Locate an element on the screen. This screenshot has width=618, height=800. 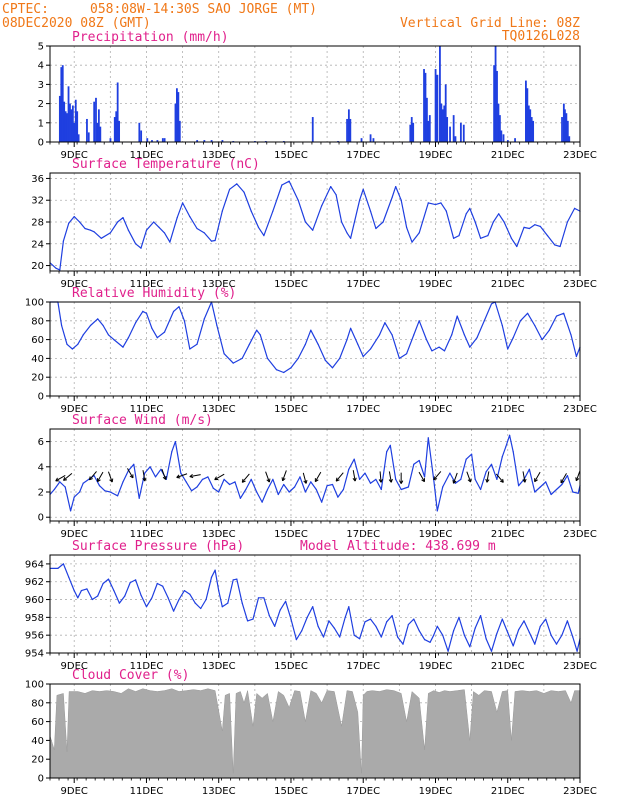
precip-xtick-label: 23DEC is located at coordinates (580, 155).